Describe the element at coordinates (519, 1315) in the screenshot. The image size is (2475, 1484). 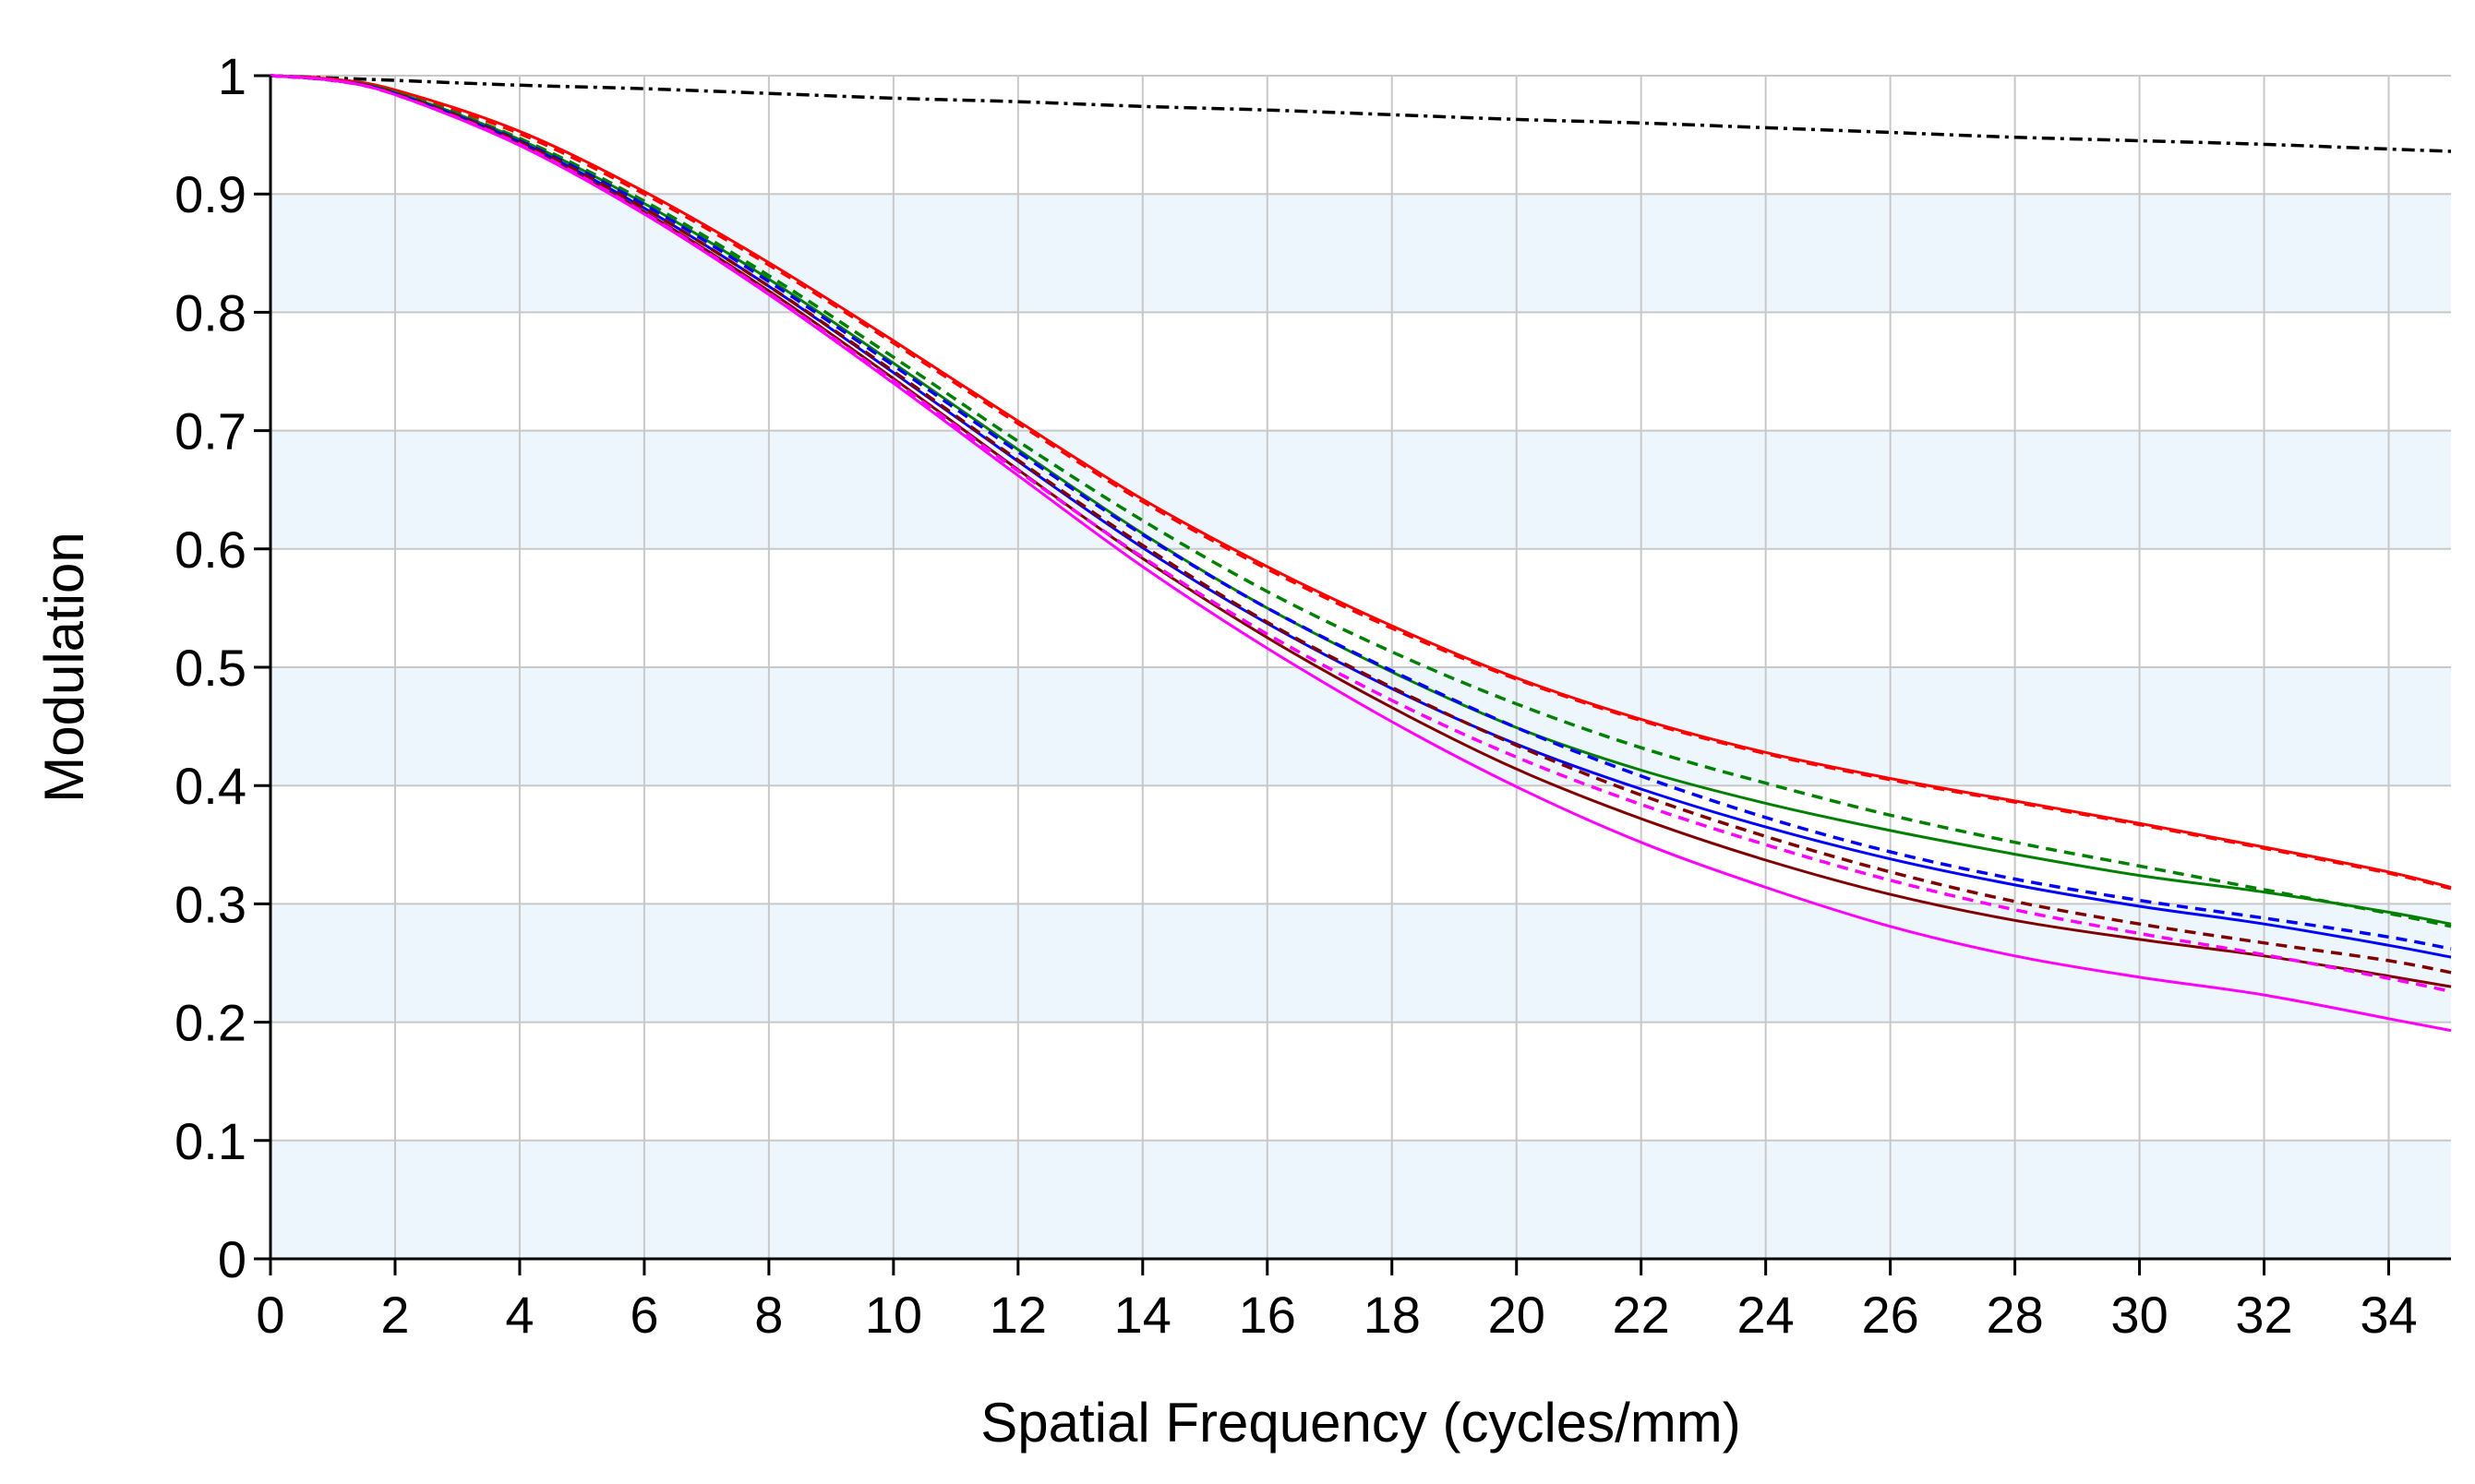
I see `x-tick-label: 4` at that location.